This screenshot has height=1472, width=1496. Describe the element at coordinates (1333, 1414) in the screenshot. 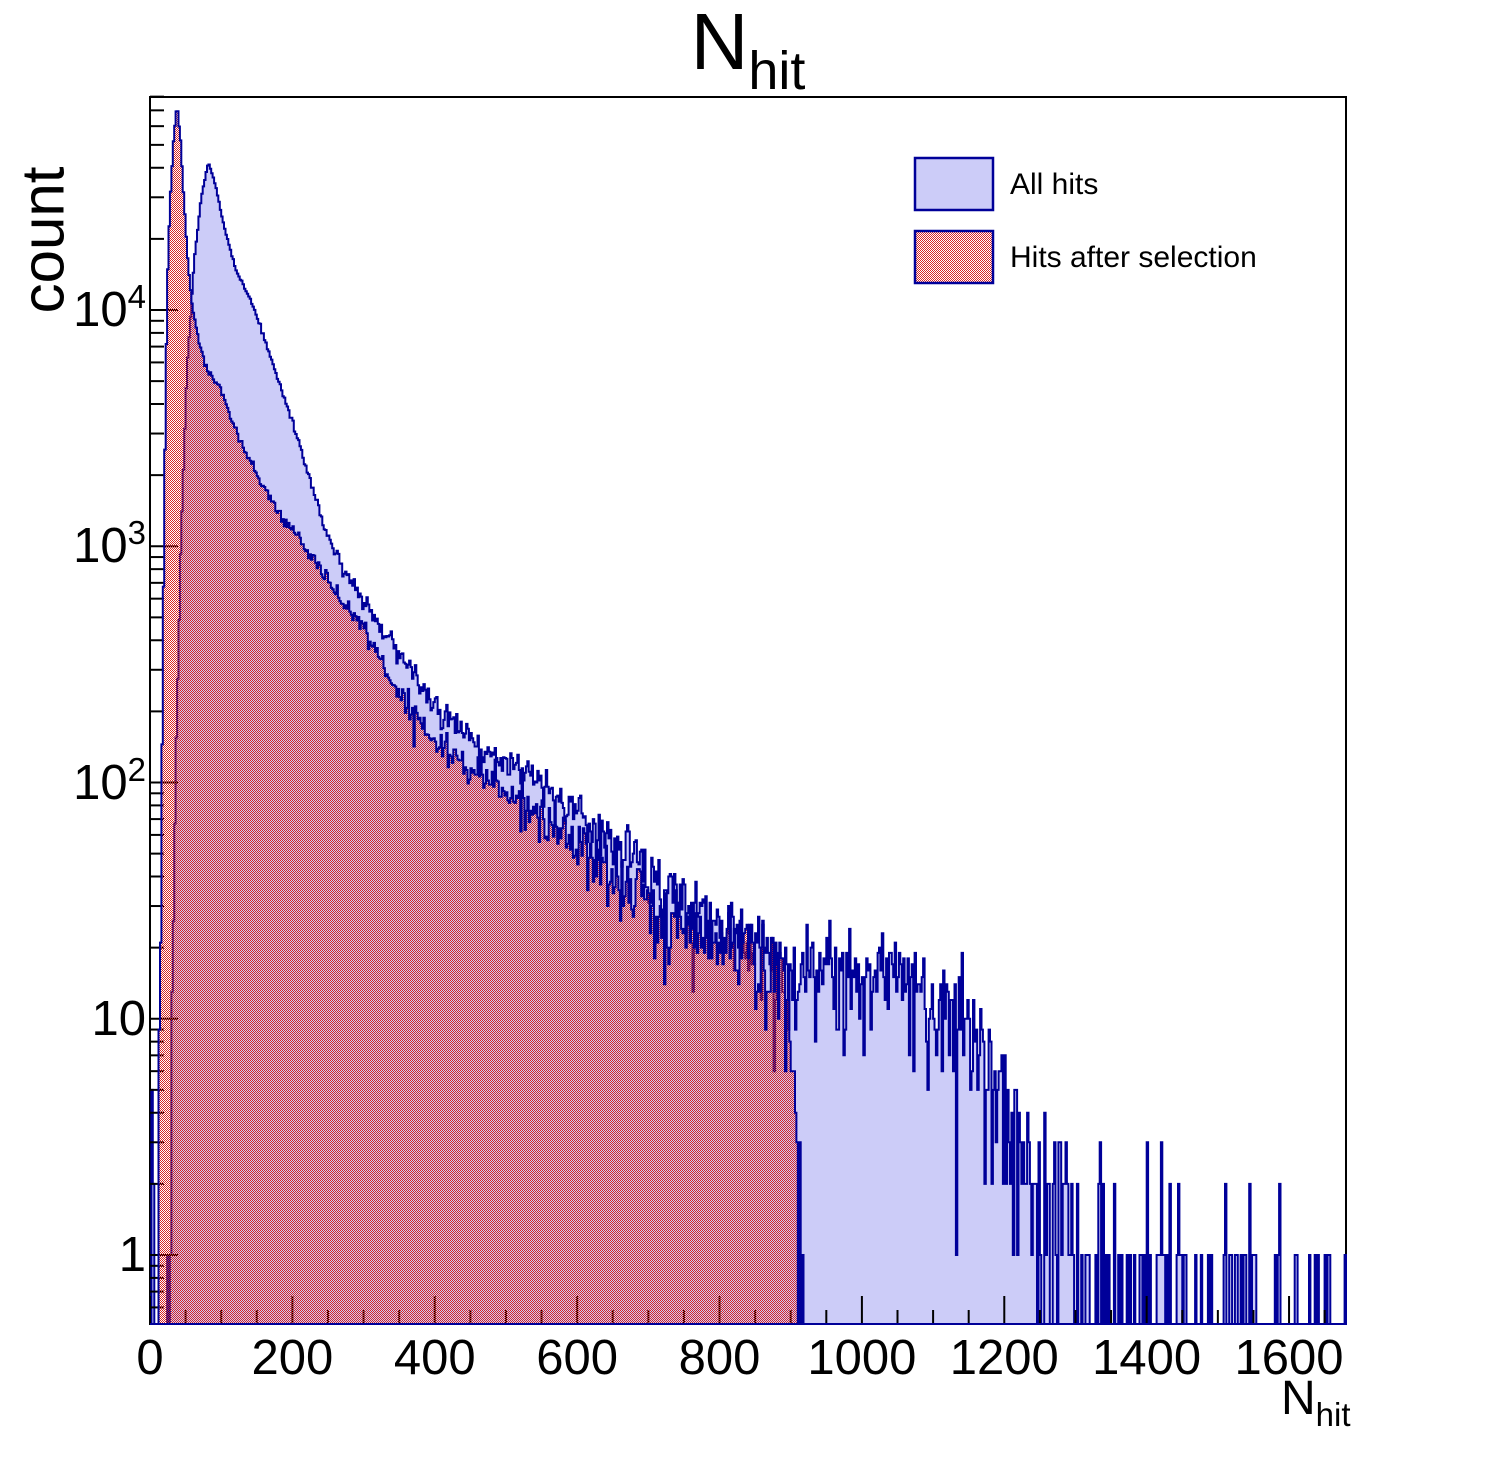

I see `x-axis-title-sub: hit` at that location.